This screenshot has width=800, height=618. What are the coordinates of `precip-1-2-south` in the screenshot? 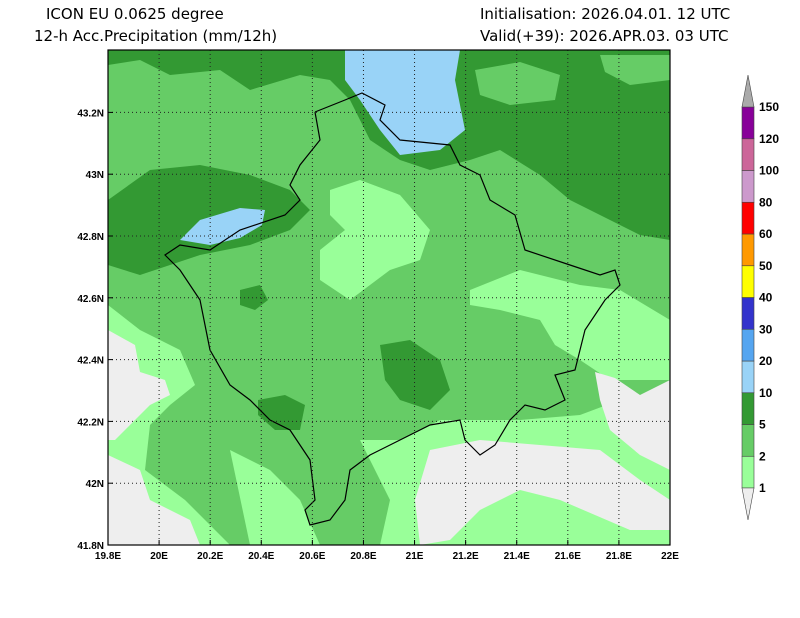 It's located at (275, 497).